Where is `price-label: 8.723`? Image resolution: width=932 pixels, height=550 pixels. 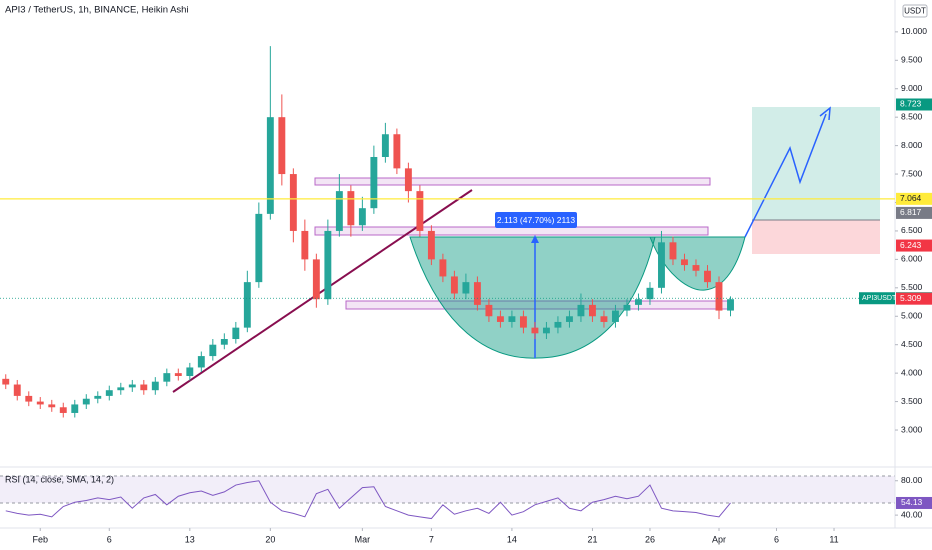
price-label: 8.723 is located at coordinates (911, 104).